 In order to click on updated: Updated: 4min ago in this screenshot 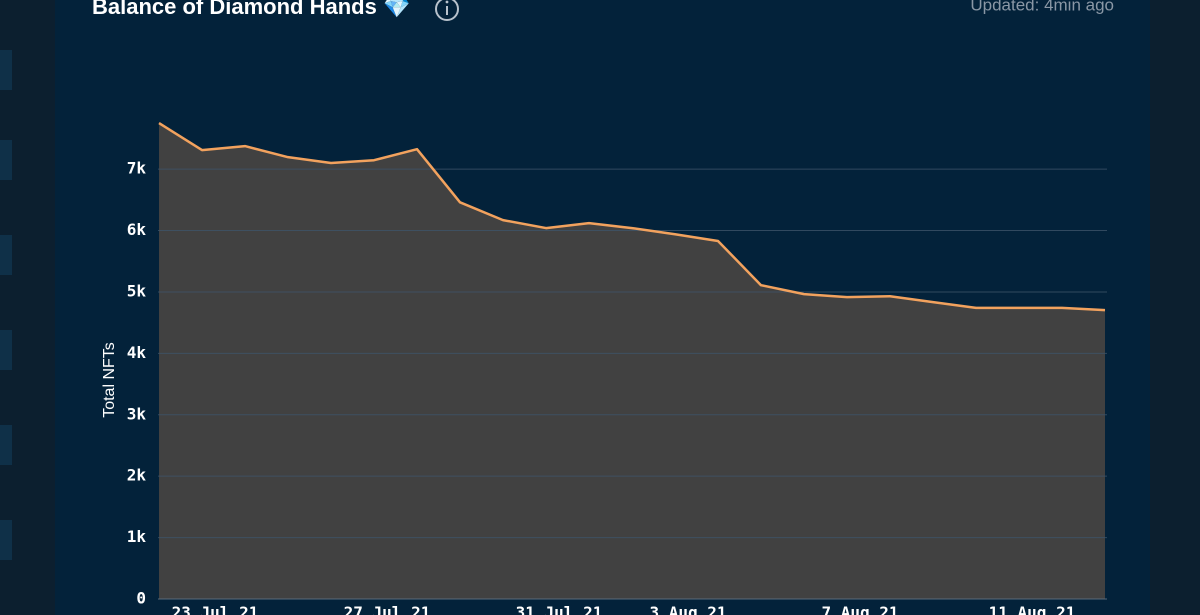, I will do `click(1042, 7)`.